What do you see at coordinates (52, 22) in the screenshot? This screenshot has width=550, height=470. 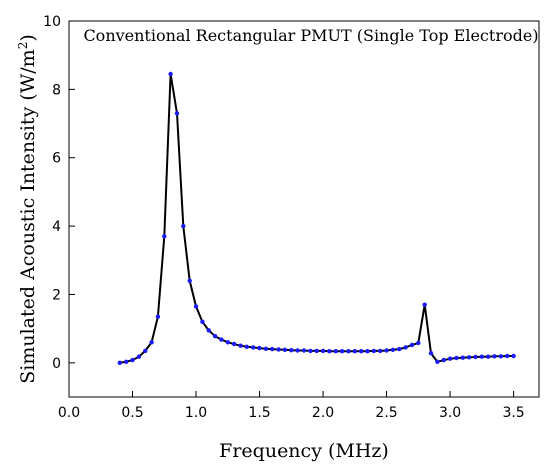 I see `y-tick-label: 10` at bounding box center [52, 22].